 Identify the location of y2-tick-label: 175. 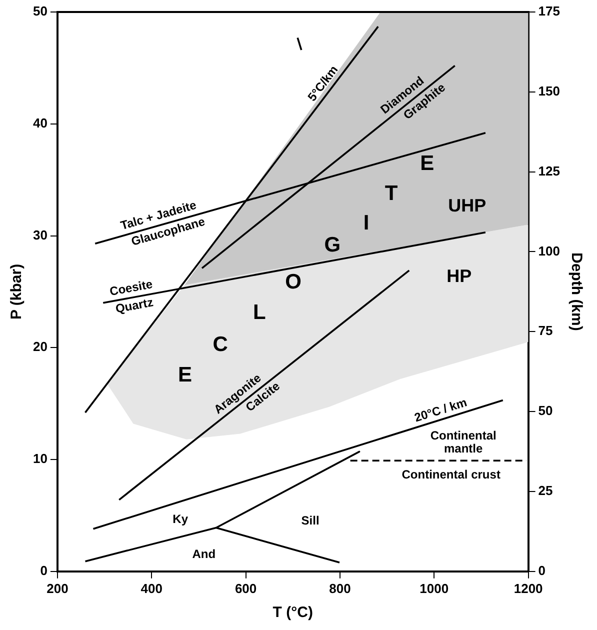
(549, 11).